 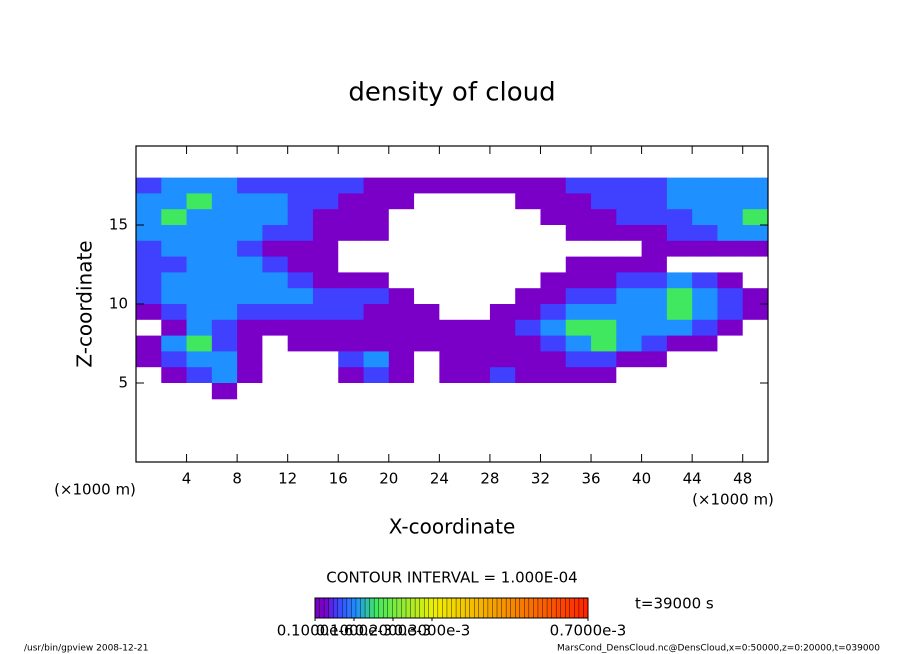 What do you see at coordinates (733, 500) in the screenshot?
I see `x-unit: (×1000 m)` at bounding box center [733, 500].